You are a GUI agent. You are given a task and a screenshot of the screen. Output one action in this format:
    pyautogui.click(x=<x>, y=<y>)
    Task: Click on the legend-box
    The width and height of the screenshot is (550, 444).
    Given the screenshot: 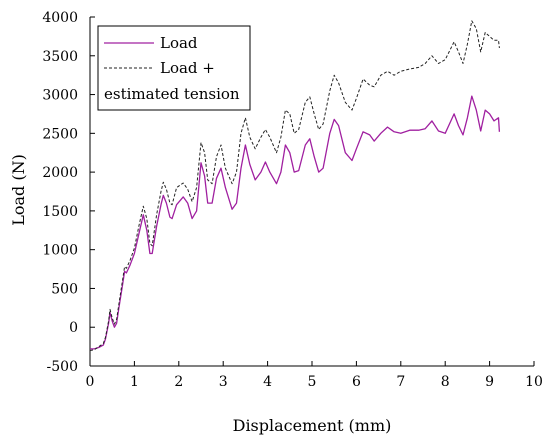 What is the action you would take?
    pyautogui.click(x=174, y=68)
    